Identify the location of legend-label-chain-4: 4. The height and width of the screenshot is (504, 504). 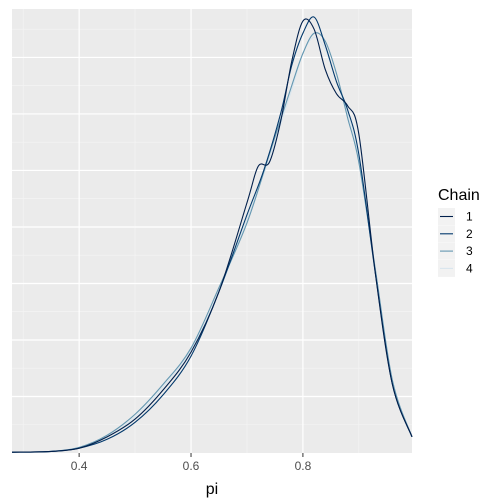
(469, 268).